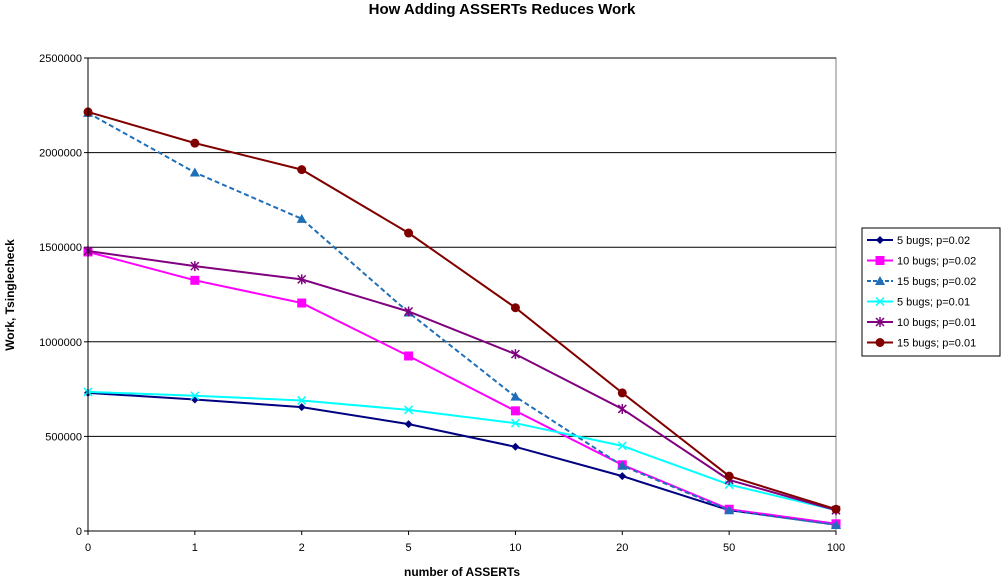 The image size is (1004, 578). I want to click on legend-box, so click(931, 292).